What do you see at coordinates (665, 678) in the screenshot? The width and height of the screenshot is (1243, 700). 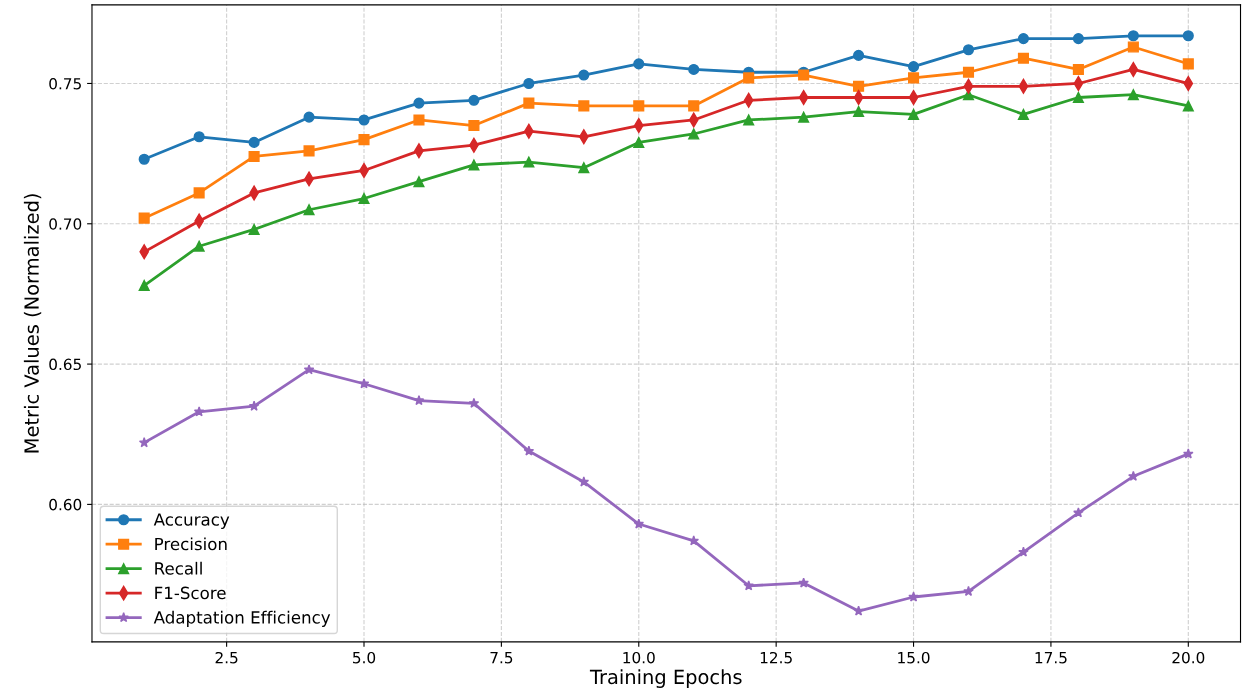 I see `x-axis-title: Training Epochs` at bounding box center [665, 678].